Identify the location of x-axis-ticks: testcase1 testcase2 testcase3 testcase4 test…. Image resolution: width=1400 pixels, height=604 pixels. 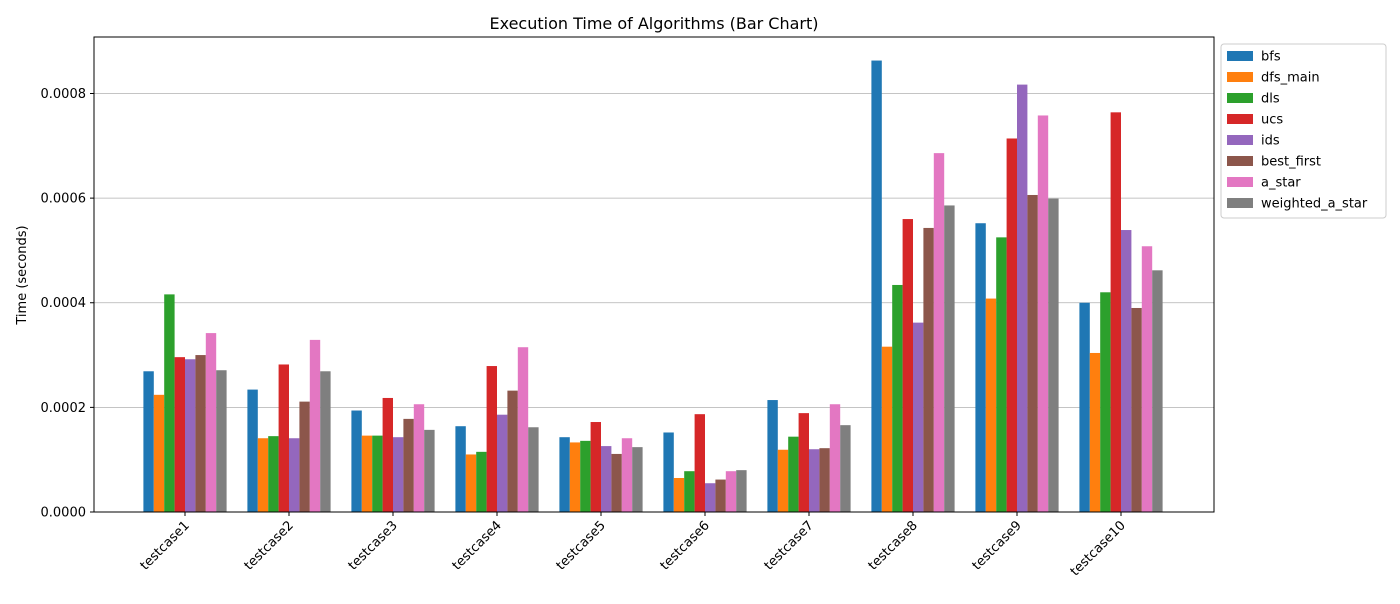
(633, 545).